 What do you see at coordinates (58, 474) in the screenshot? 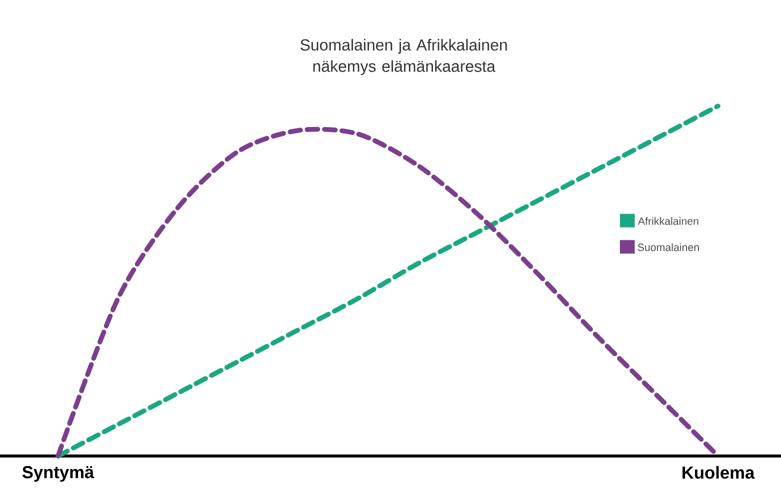
I see `x-tick-label: Syntymä` at bounding box center [58, 474].